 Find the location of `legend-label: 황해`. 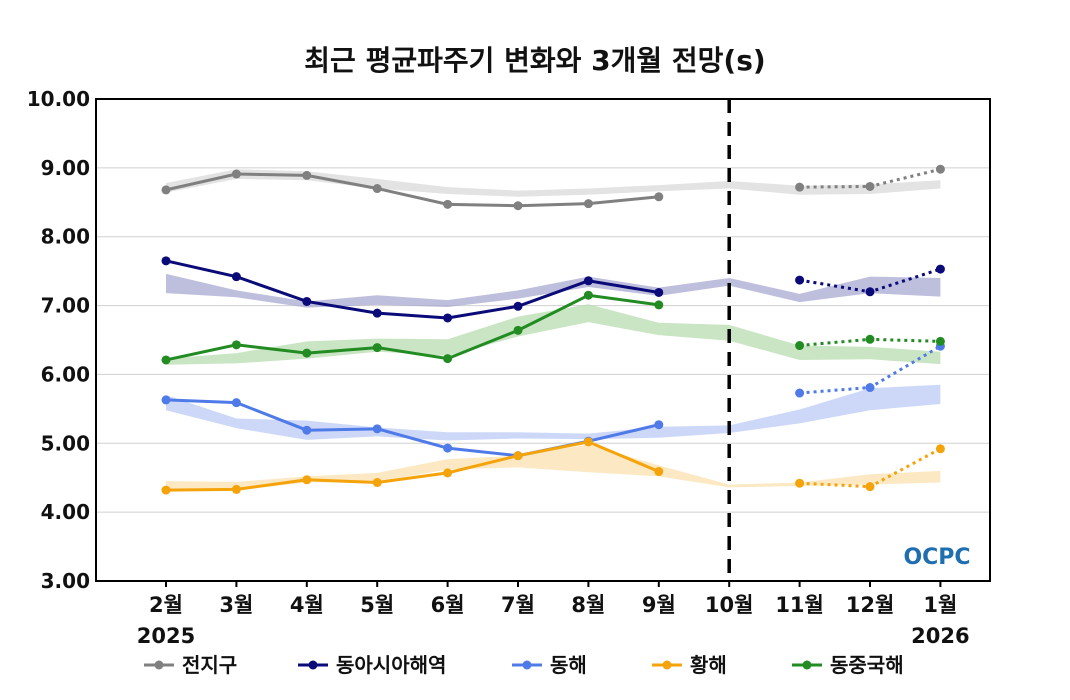

legend-label: 황해 is located at coordinates (708, 665).